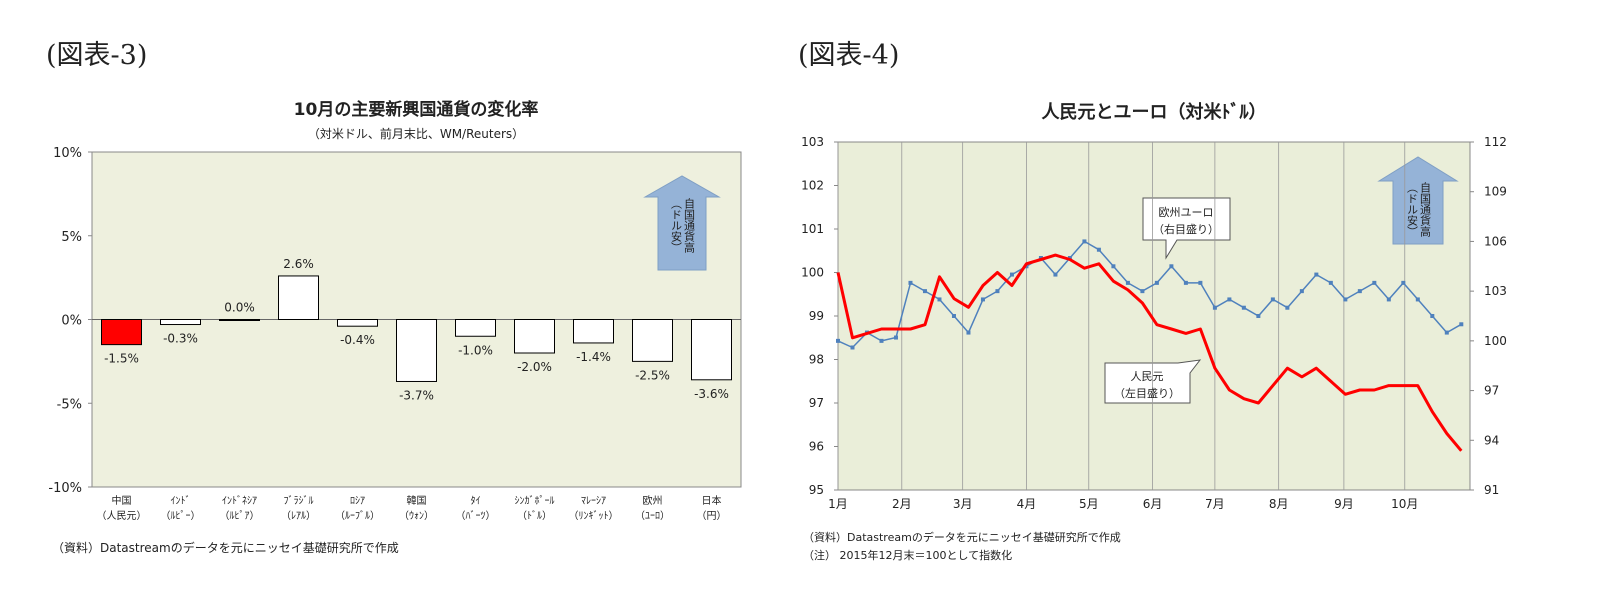  What do you see at coordinates (298, 516) in the screenshot?
I see `x-tick-label: （ﾚｱﾙ）` at bounding box center [298, 516].